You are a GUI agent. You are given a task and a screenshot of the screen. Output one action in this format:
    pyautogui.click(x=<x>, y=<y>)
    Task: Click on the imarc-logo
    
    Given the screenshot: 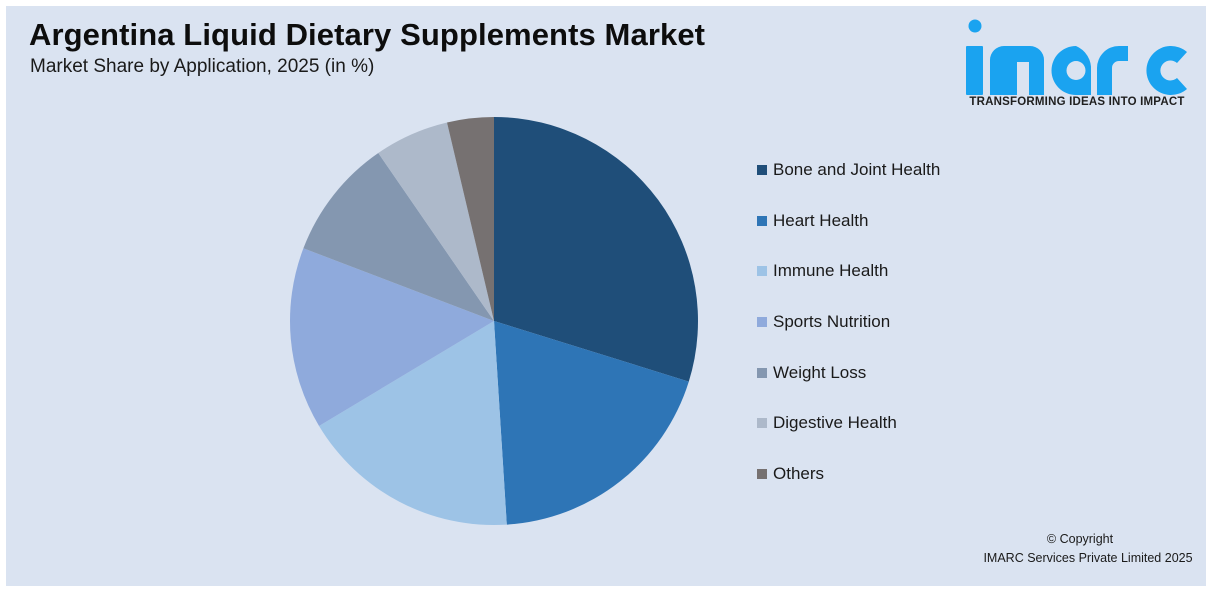 What is the action you would take?
    pyautogui.click(x=1076, y=65)
    